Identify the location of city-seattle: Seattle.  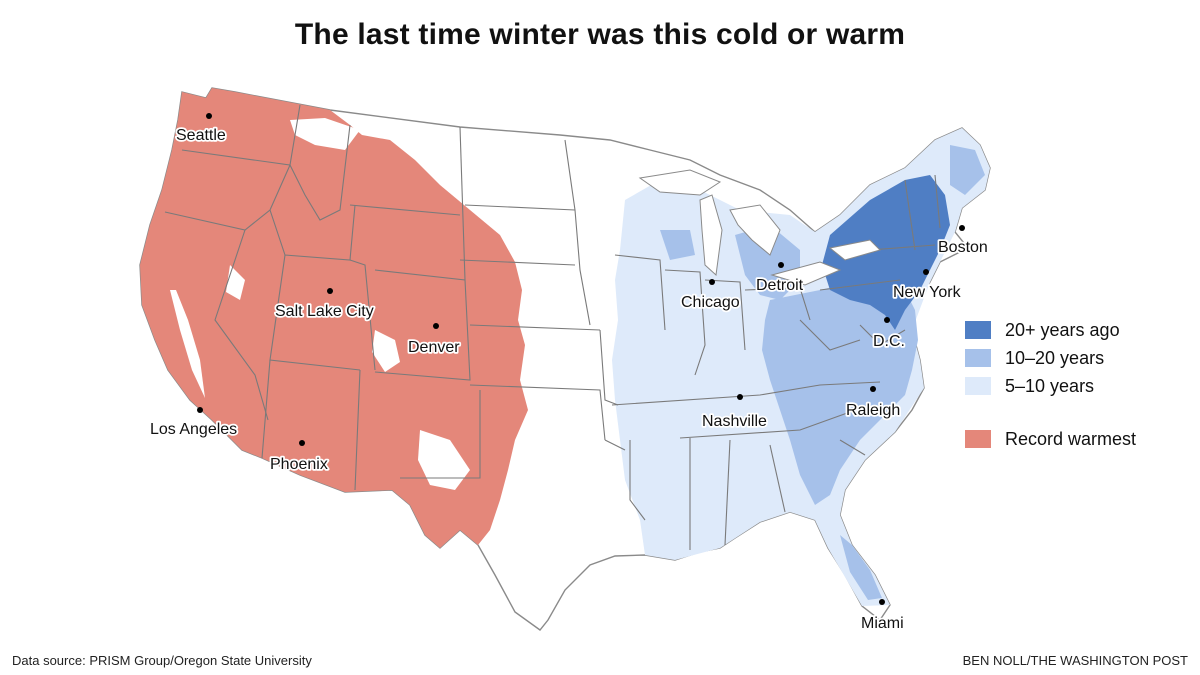
(201, 129).